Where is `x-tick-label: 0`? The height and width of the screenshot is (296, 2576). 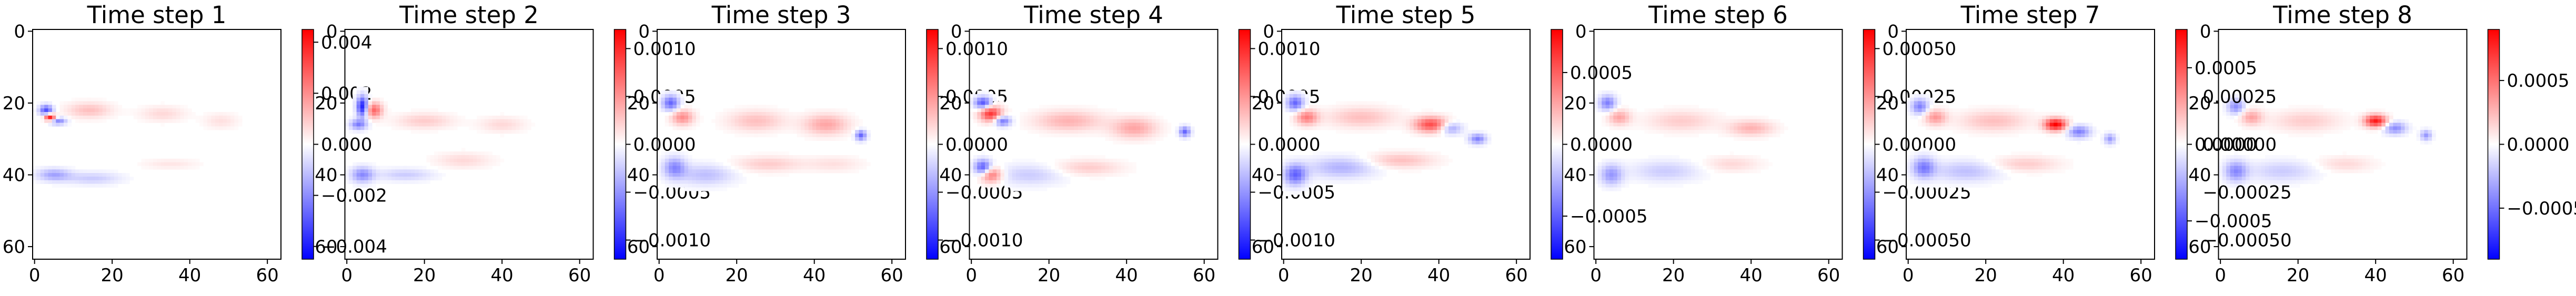 x-tick-label: 0 is located at coordinates (659, 275).